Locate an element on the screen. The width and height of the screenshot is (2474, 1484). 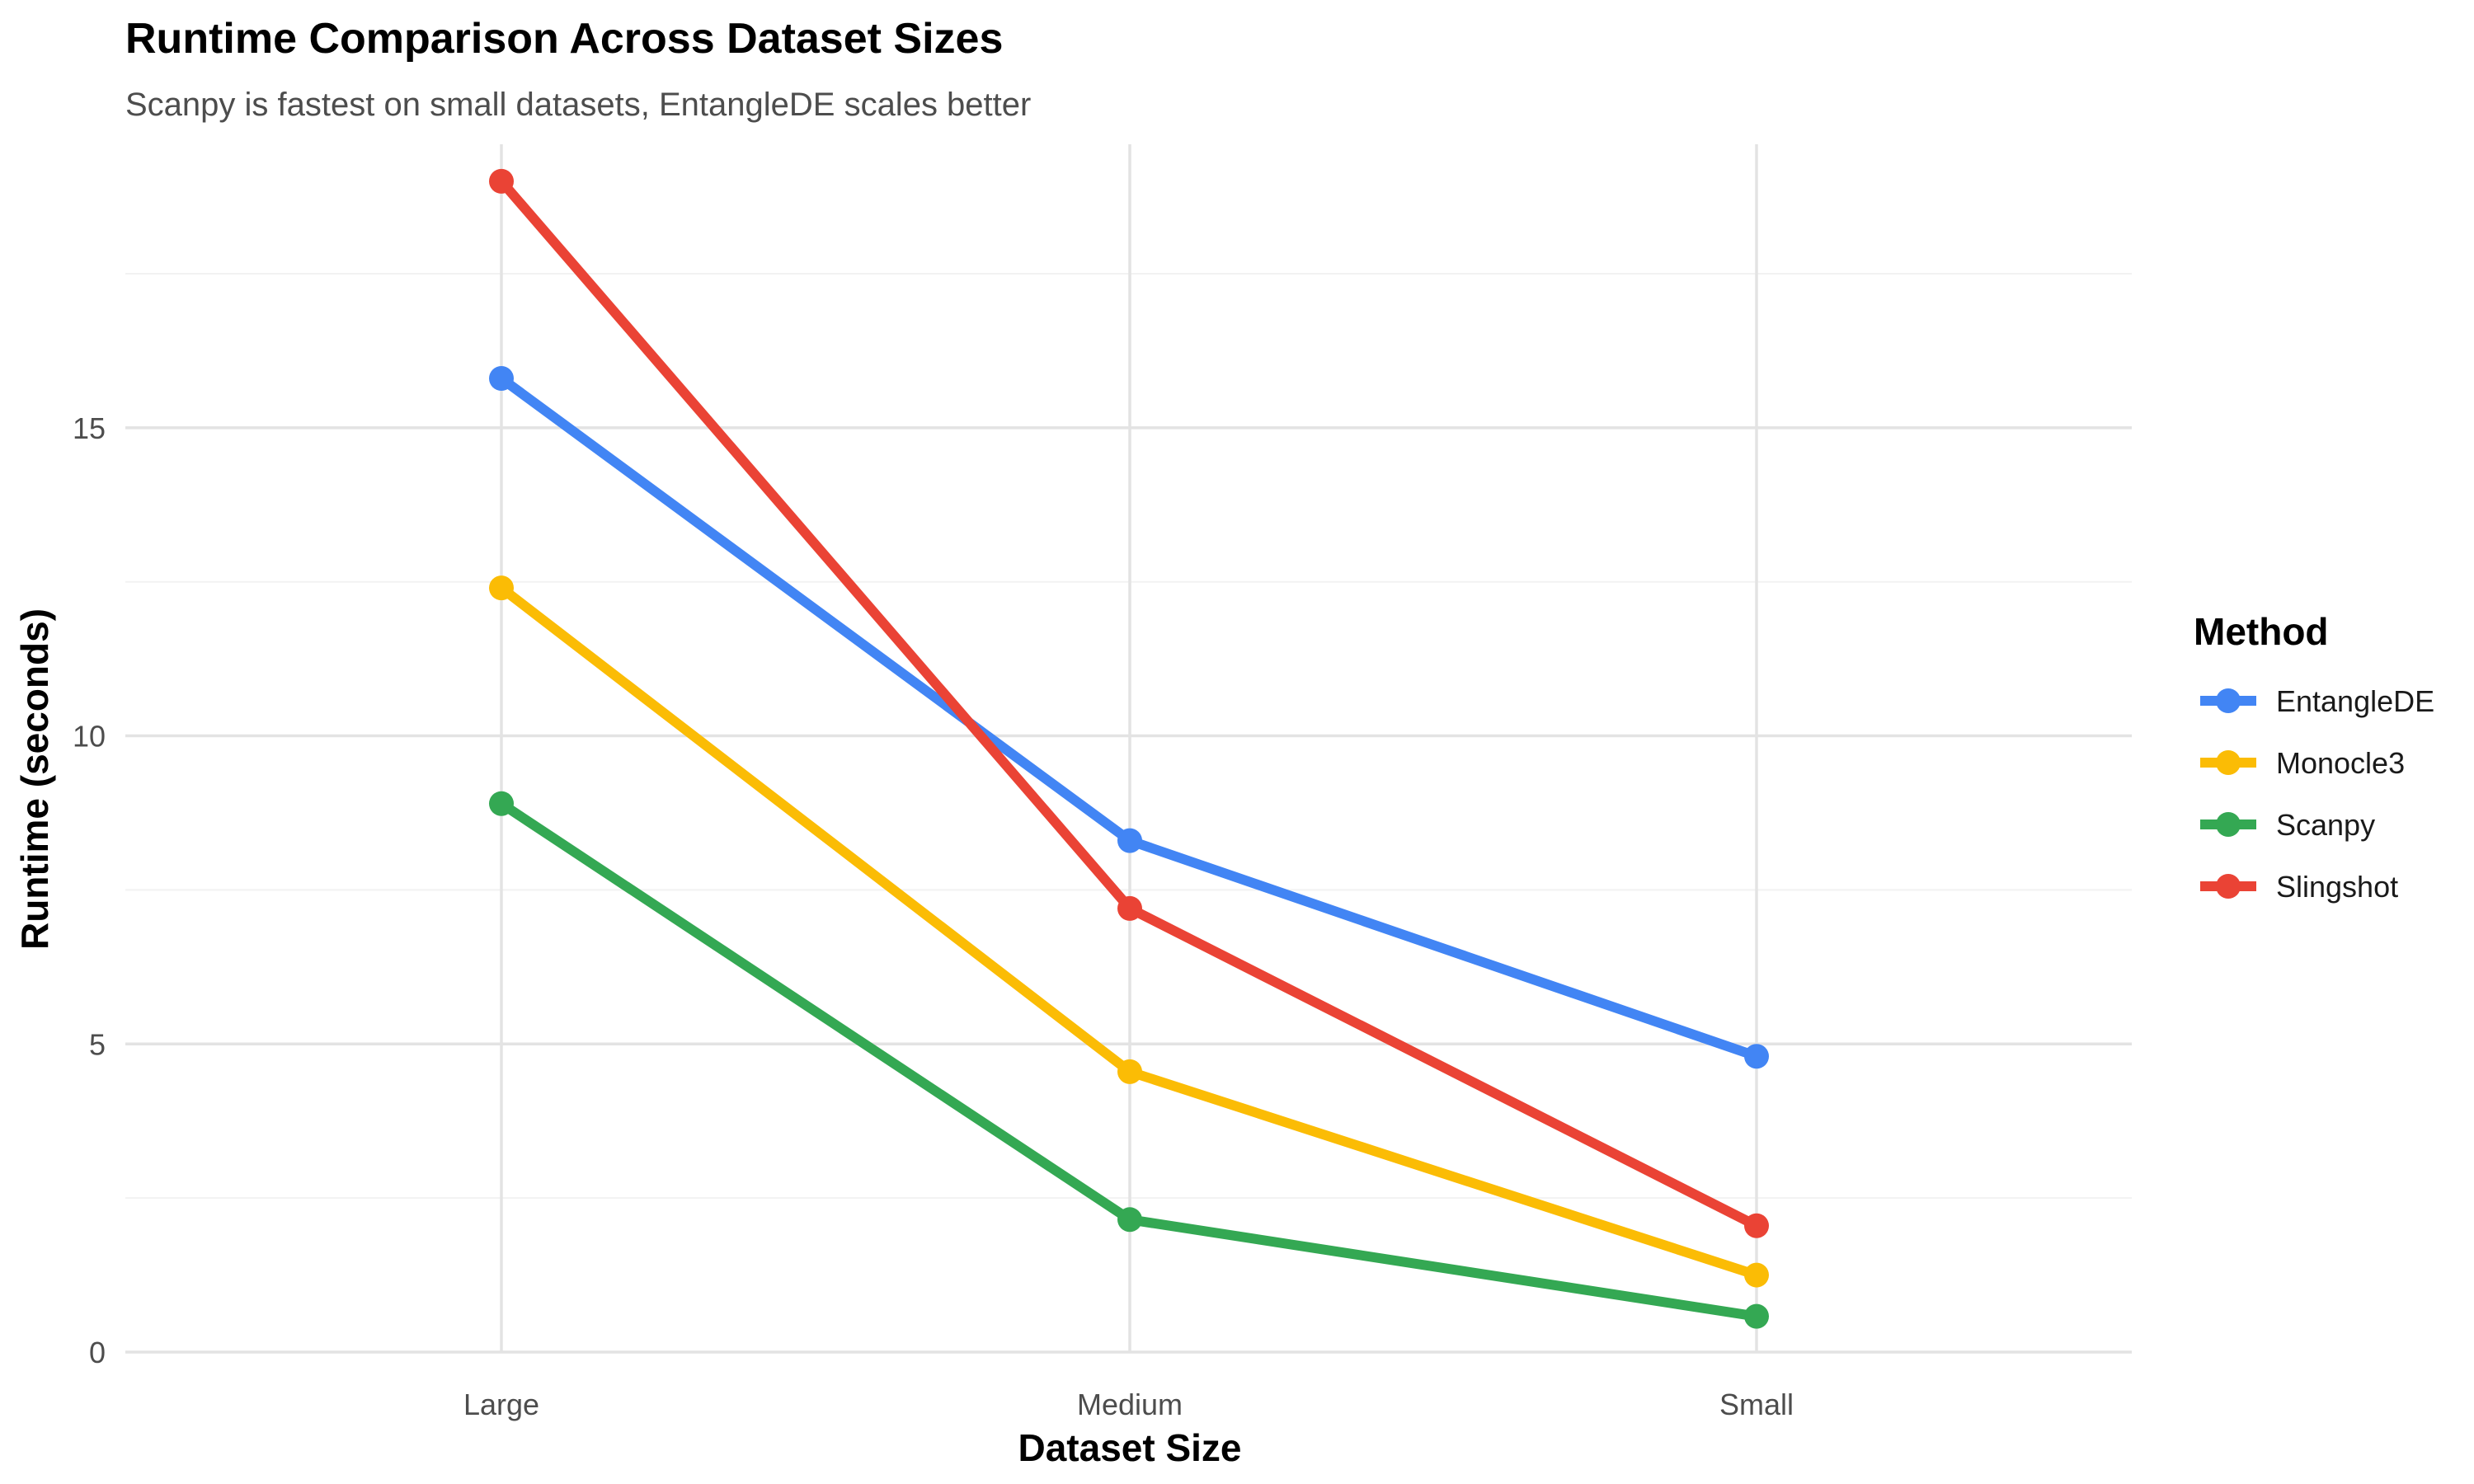
x-tick-label: Large is located at coordinates (501, 1404).